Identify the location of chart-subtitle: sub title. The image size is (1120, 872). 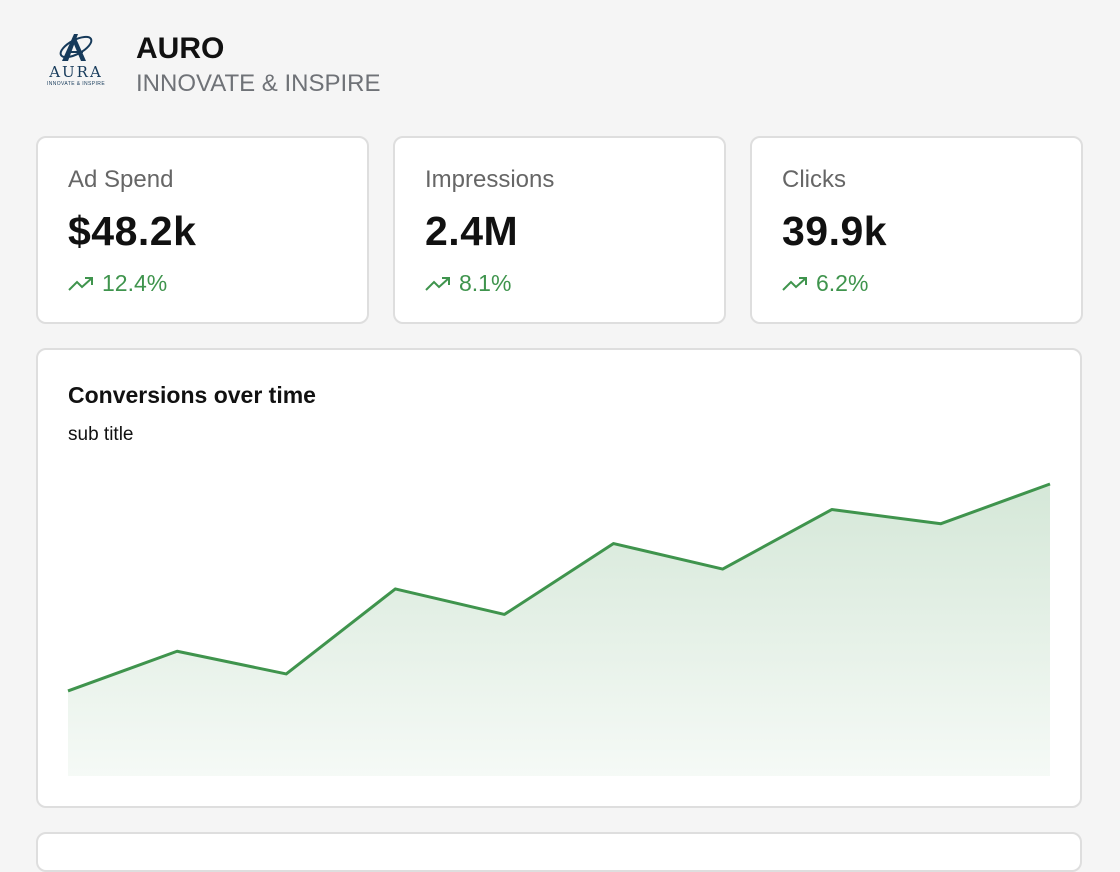
(101, 434).